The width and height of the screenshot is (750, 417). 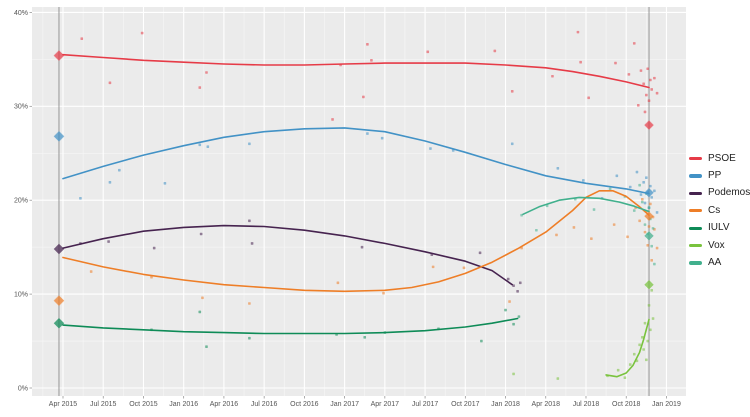 I want to click on legend-item-podemos: Podemos, so click(x=719, y=193).